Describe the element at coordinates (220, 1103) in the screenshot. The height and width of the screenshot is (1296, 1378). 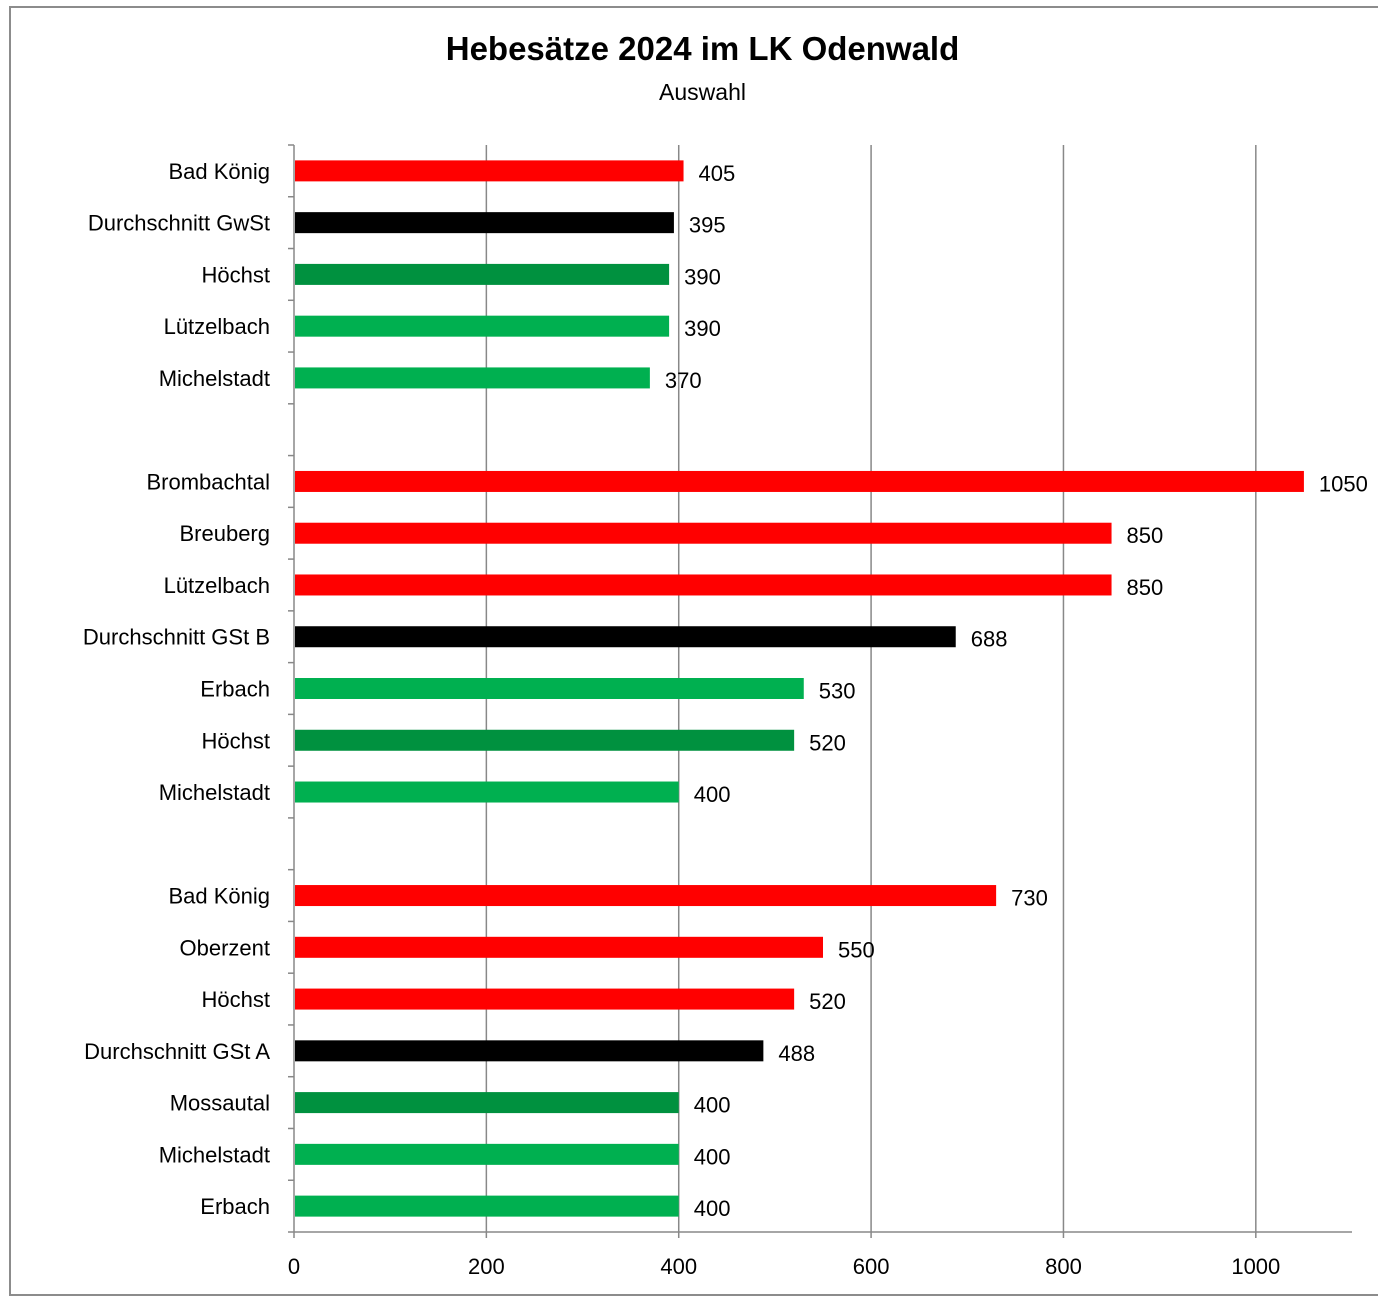
I see `category-label: Mossautal` at that location.